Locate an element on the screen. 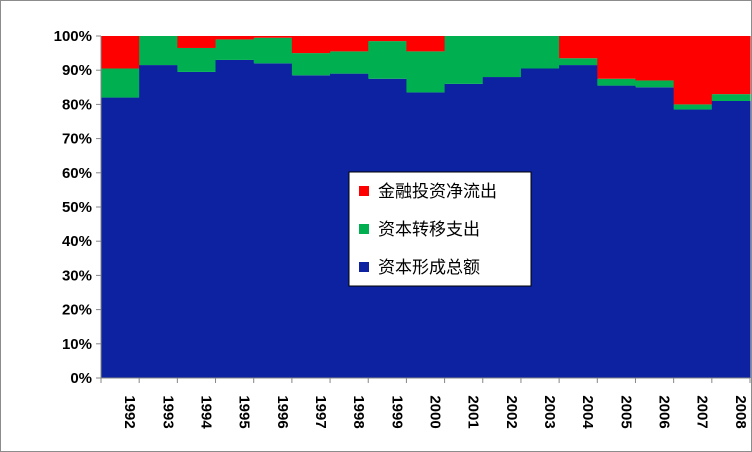 This screenshot has width=752, height=452. y-tick-label: 50% is located at coordinates (77, 207).